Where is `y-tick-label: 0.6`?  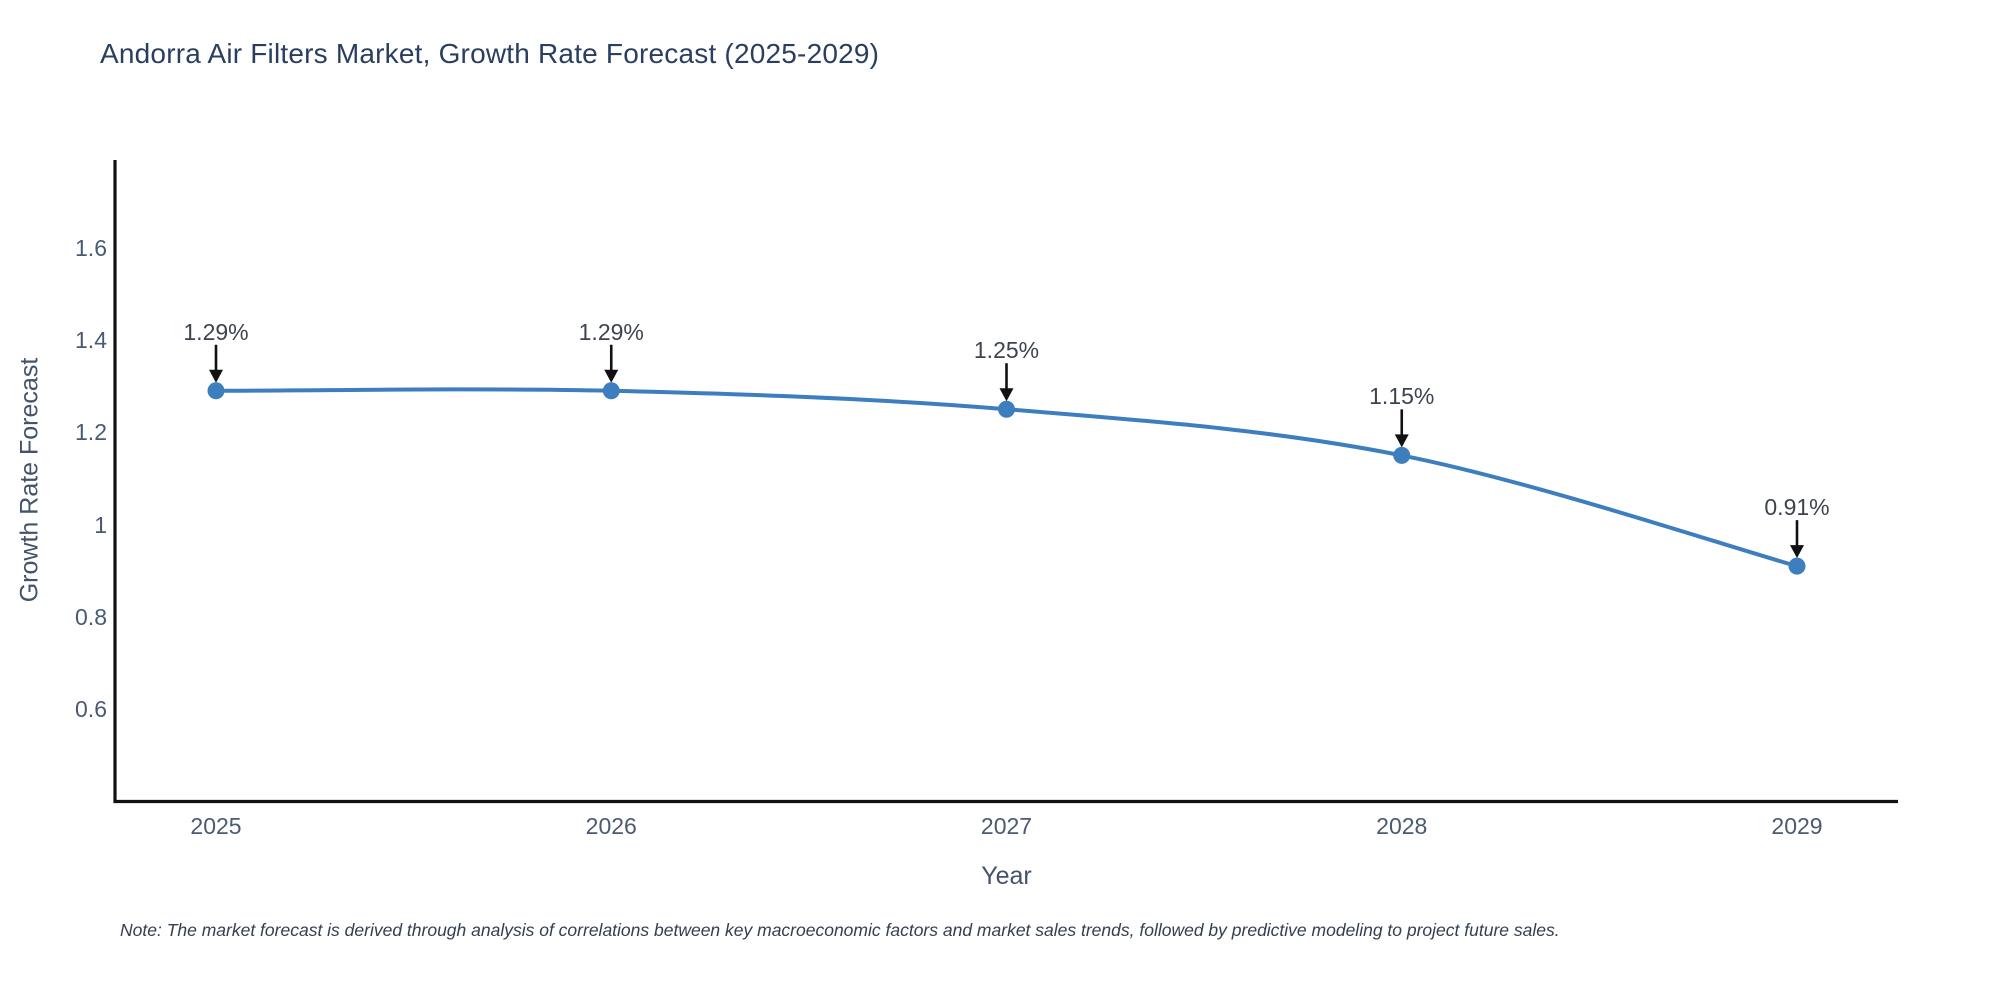 y-tick-label: 0.6 is located at coordinates (91, 709).